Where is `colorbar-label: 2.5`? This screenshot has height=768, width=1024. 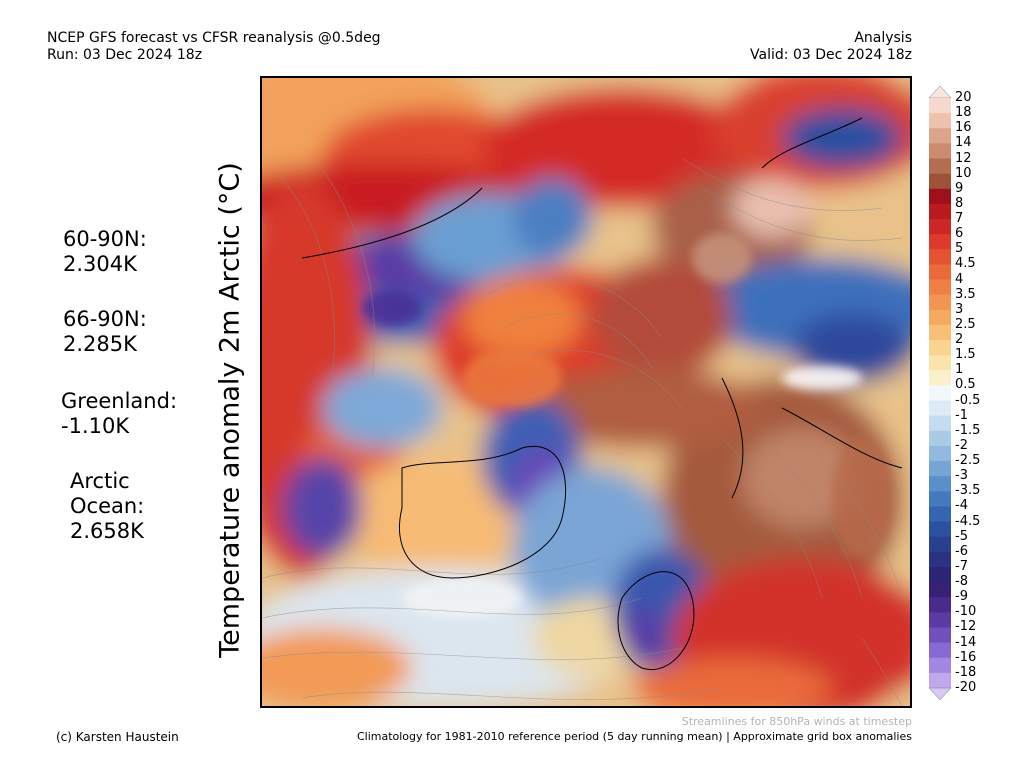 colorbar-label: 2.5 is located at coordinates (965, 324).